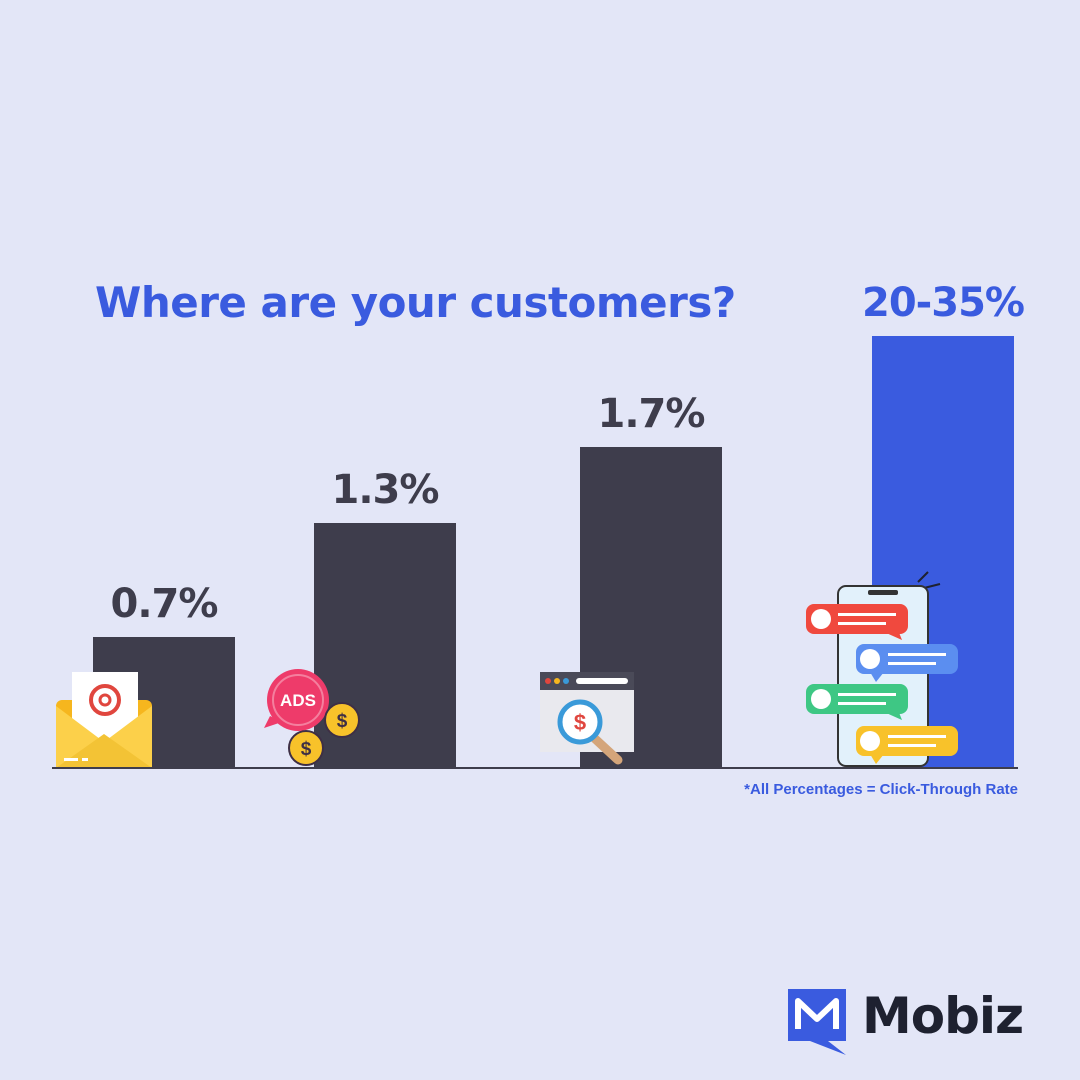 The height and width of the screenshot is (1080, 1080). I want to click on bar-value-label-2: 1.3%, so click(385, 490).